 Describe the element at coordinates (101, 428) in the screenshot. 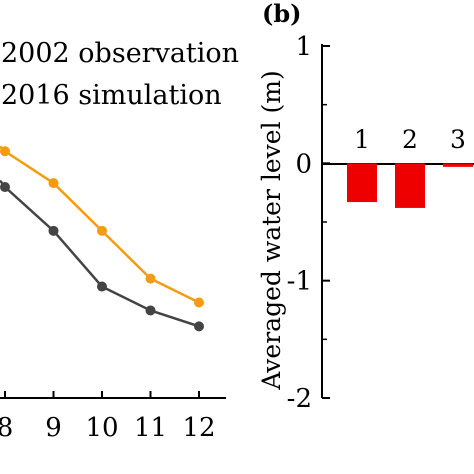

I see `x-tick-label-10: 10` at that location.